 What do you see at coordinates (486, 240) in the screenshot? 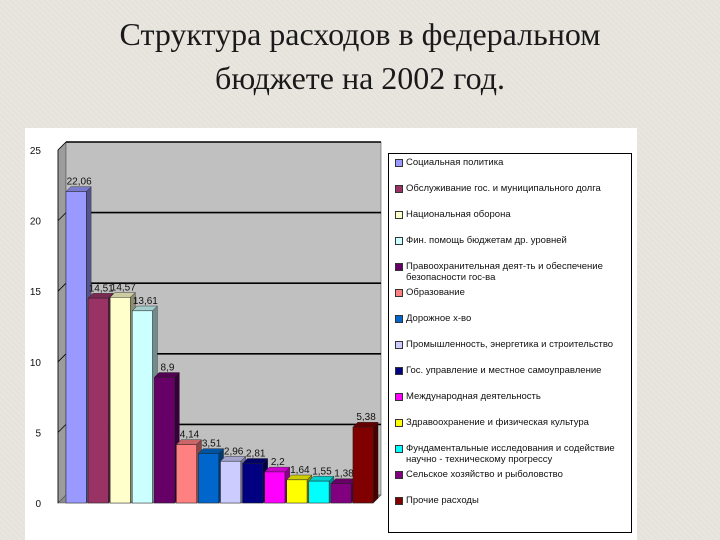
I see `legend-label: Фин. помощь бюджетам др. уровней` at bounding box center [486, 240].